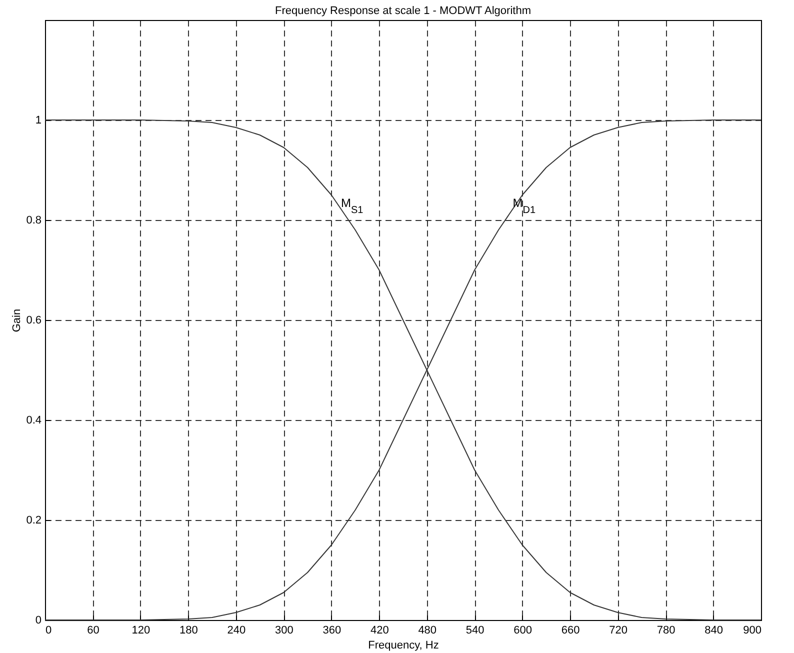 The width and height of the screenshot is (794, 653). What do you see at coordinates (403, 11) in the screenshot?
I see `chart-title: Frequency Response at scale 1 - MODWT Algorithm` at bounding box center [403, 11].